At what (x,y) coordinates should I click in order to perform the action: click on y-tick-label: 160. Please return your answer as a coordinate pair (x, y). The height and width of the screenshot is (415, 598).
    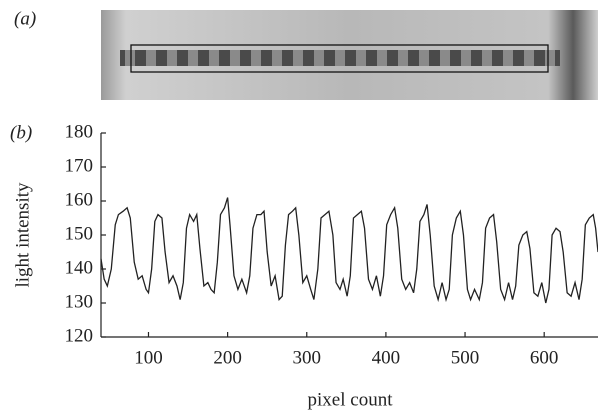
    Looking at the image, I should click on (79, 199).